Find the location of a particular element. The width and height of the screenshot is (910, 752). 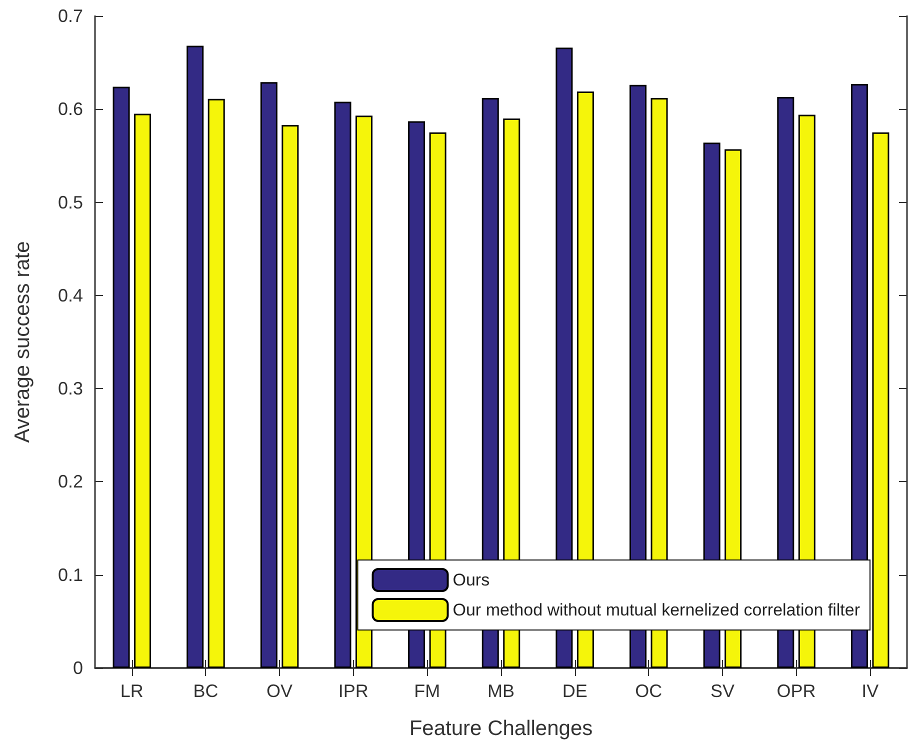

x-tick-label: DE is located at coordinates (575, 691).